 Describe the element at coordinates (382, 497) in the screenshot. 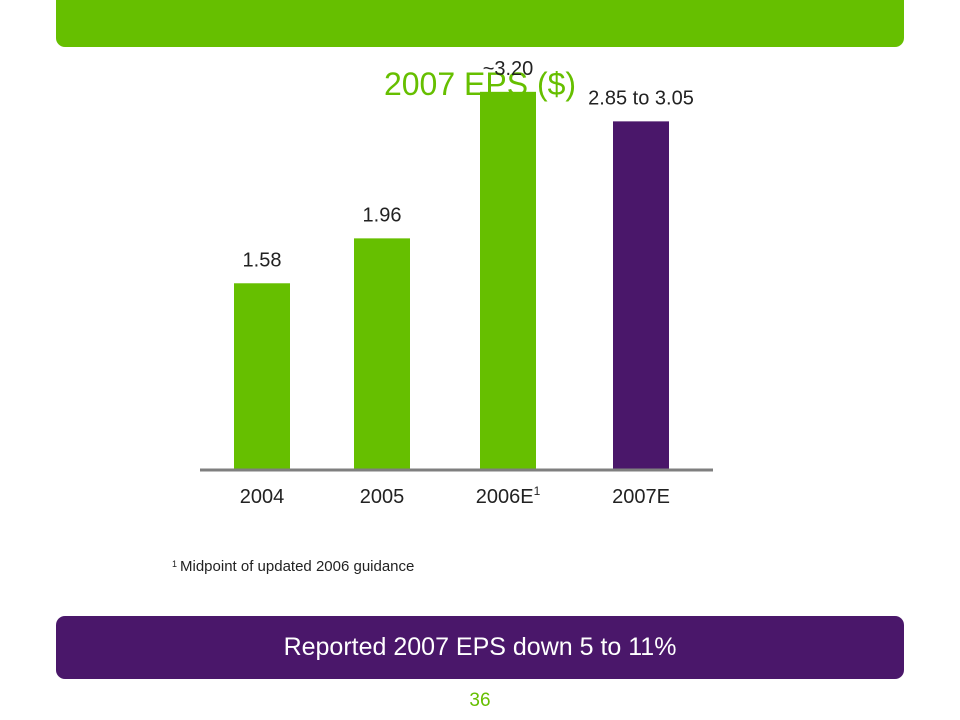

I see `x-tick-label-2005: 2005` at that location.